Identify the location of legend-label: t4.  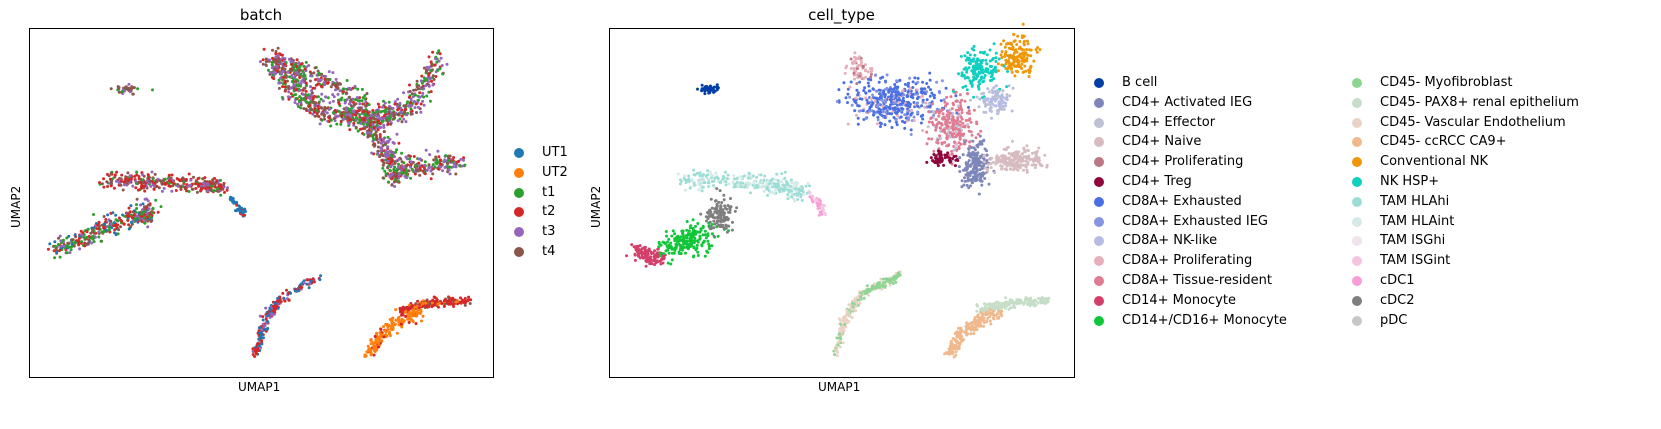
(549, 251).